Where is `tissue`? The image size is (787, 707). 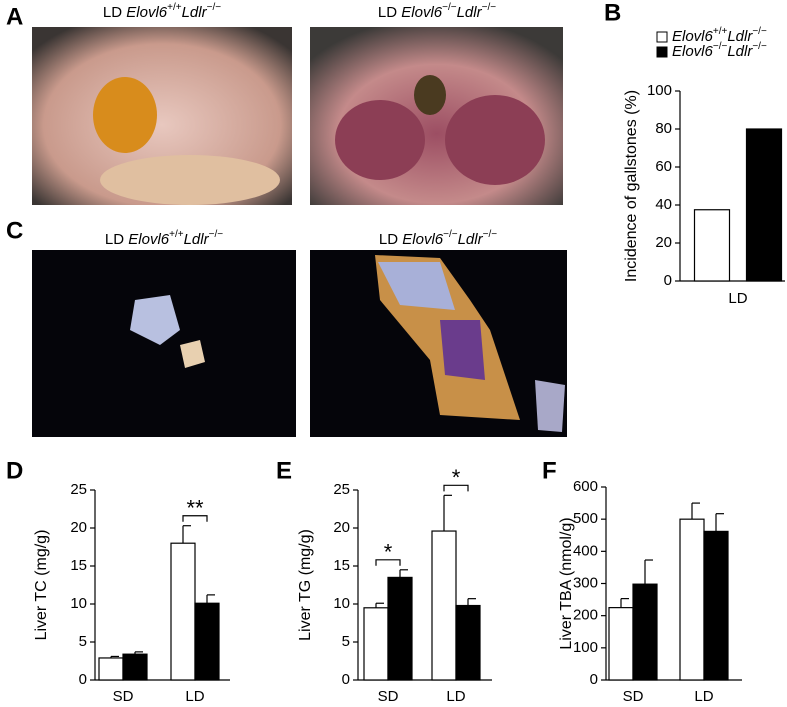
tissue is located at coordinates (190, 180).